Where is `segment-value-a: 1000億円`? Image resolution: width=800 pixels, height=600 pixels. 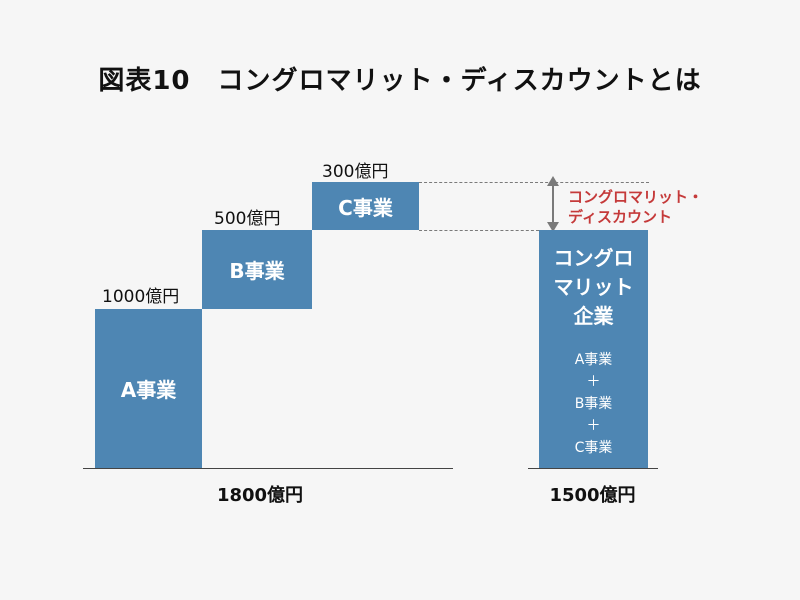
segment-value-a: 1000億円 is located at coordinates (141, 297).